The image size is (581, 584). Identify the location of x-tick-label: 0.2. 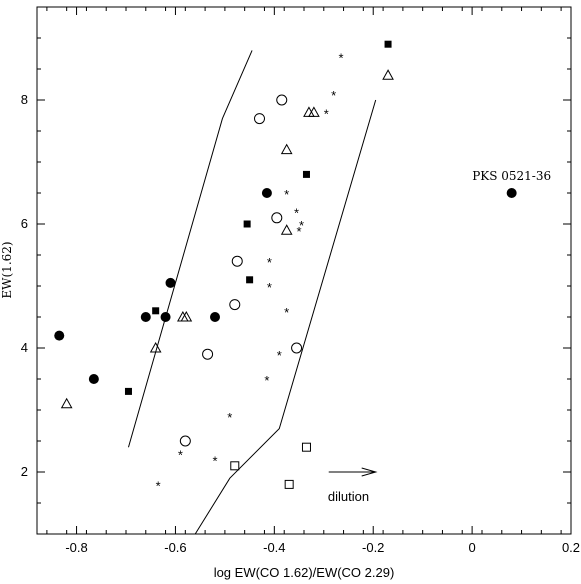
(571, 547).